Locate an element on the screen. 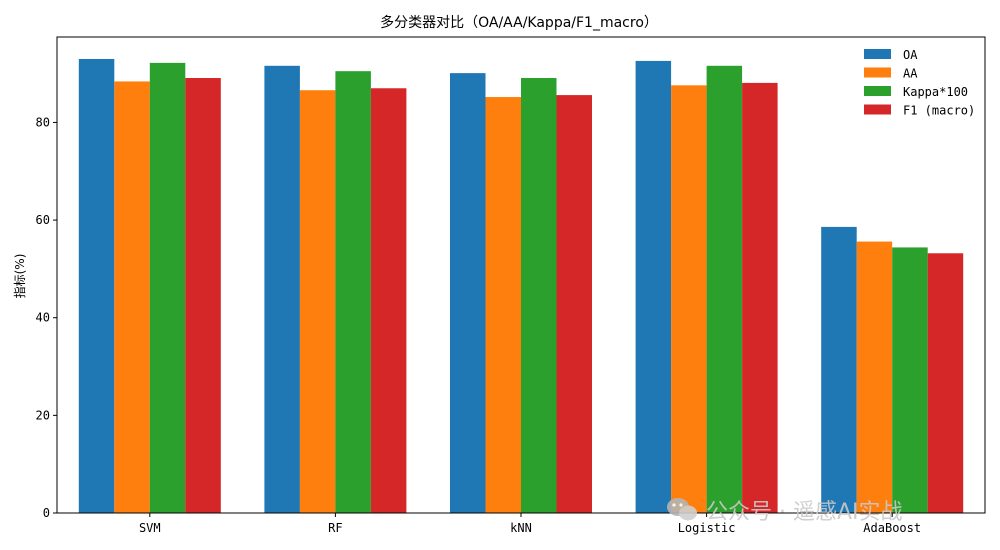  legend-label: AA is located at coordinates (910, 74).